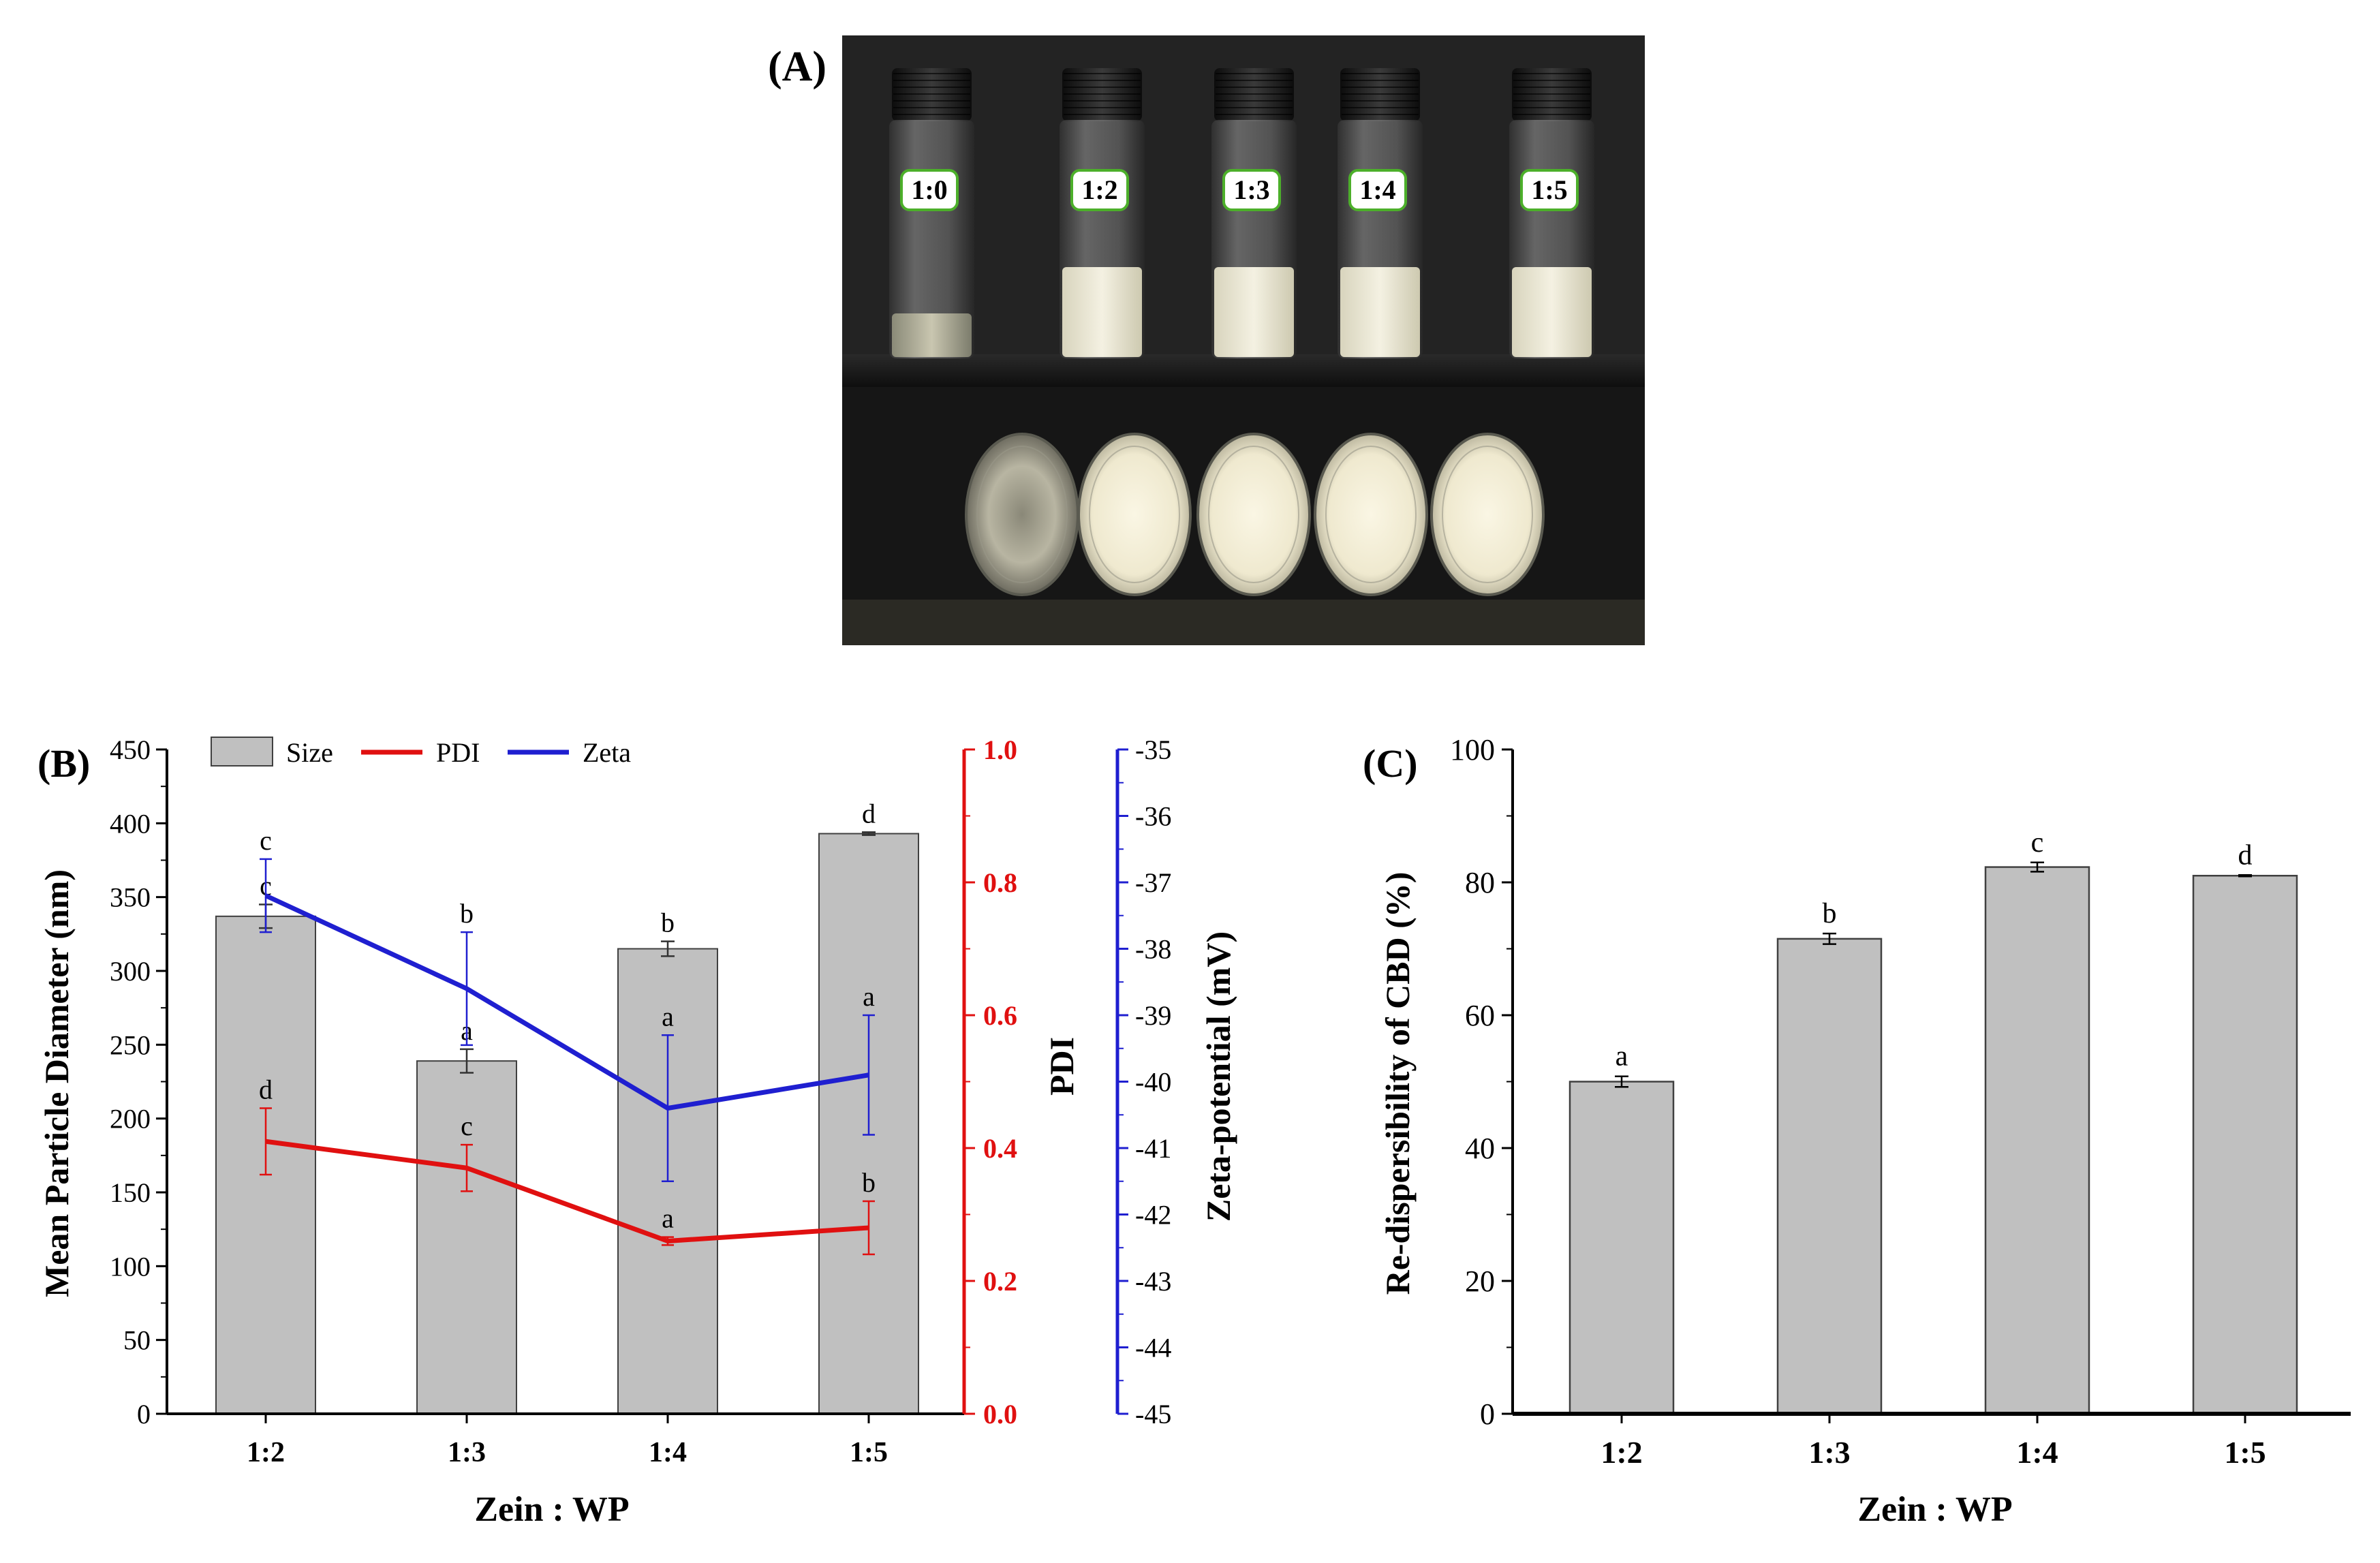 The image size is (2380, 1563). I want to click on b-xlabel: Zein : WP, so click(551, 1510).